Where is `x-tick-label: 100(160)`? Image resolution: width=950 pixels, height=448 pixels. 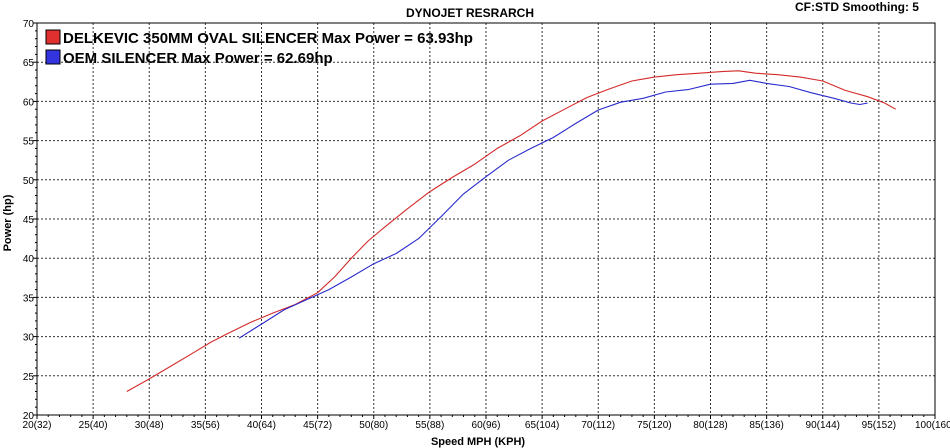
x-tick-label: 100(160) is located at coordinates (932, 425).